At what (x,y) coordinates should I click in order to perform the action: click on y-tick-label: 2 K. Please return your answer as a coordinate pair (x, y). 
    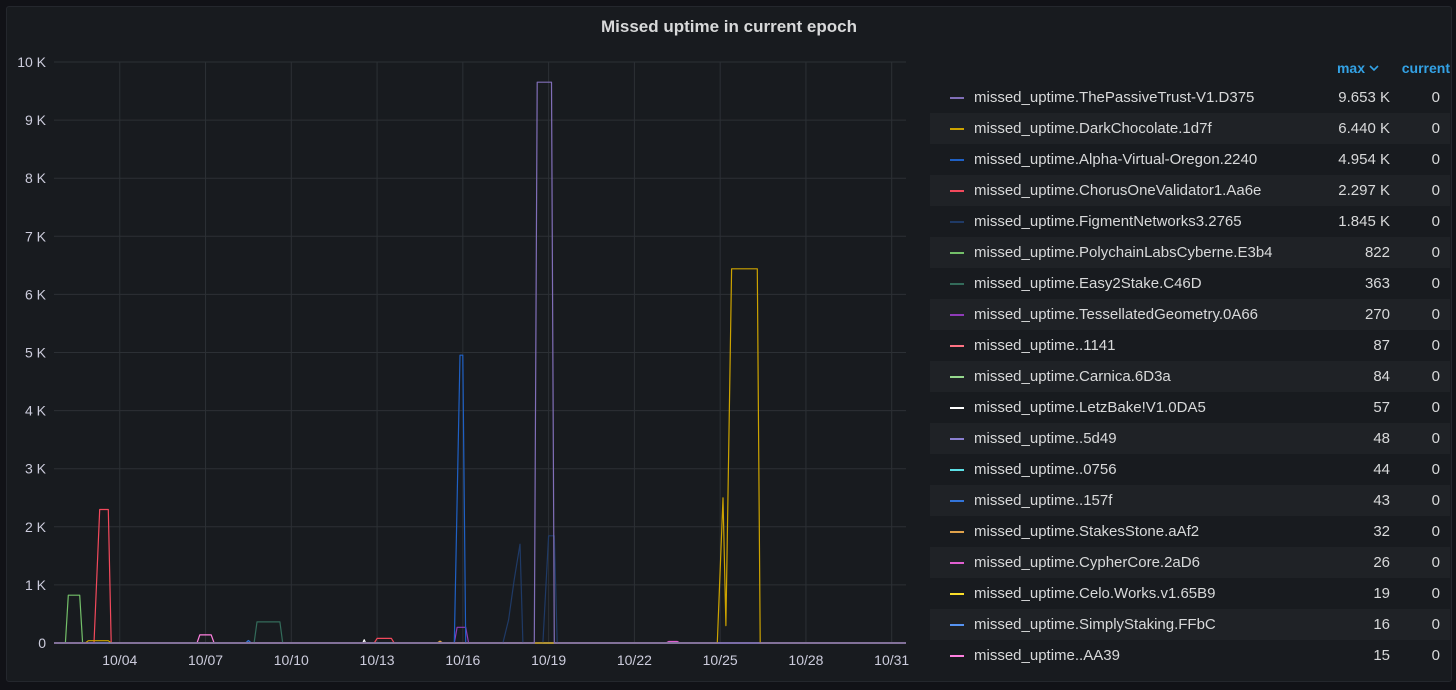
    Looking at the image, I should click on (36, 527).